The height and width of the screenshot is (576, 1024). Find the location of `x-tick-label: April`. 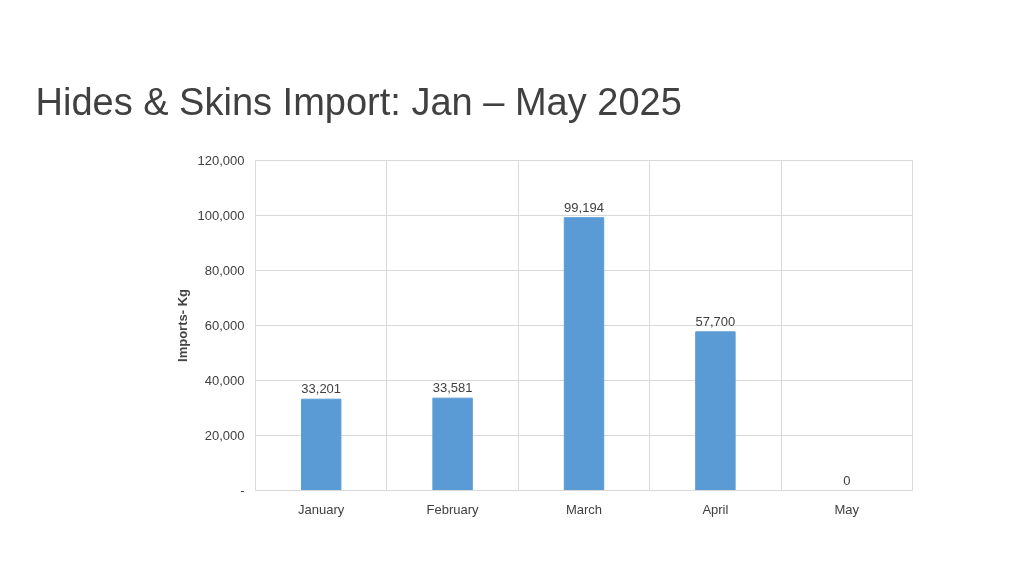

x-tick-label: April is located at coordinates (715, 509).